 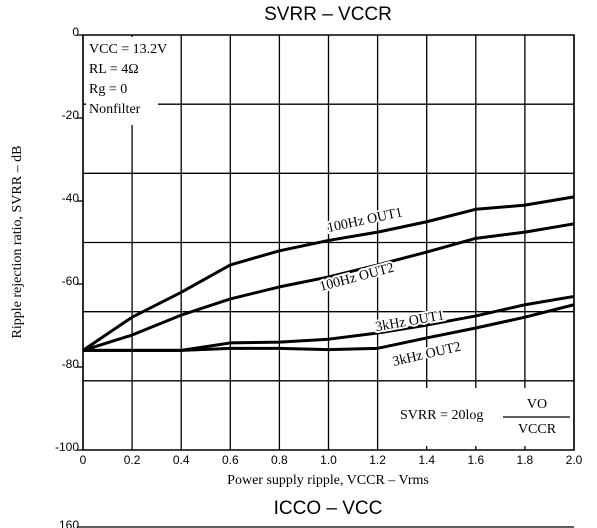 I want to click on x-tick-label: 0.2, so click(x=132, y=460).